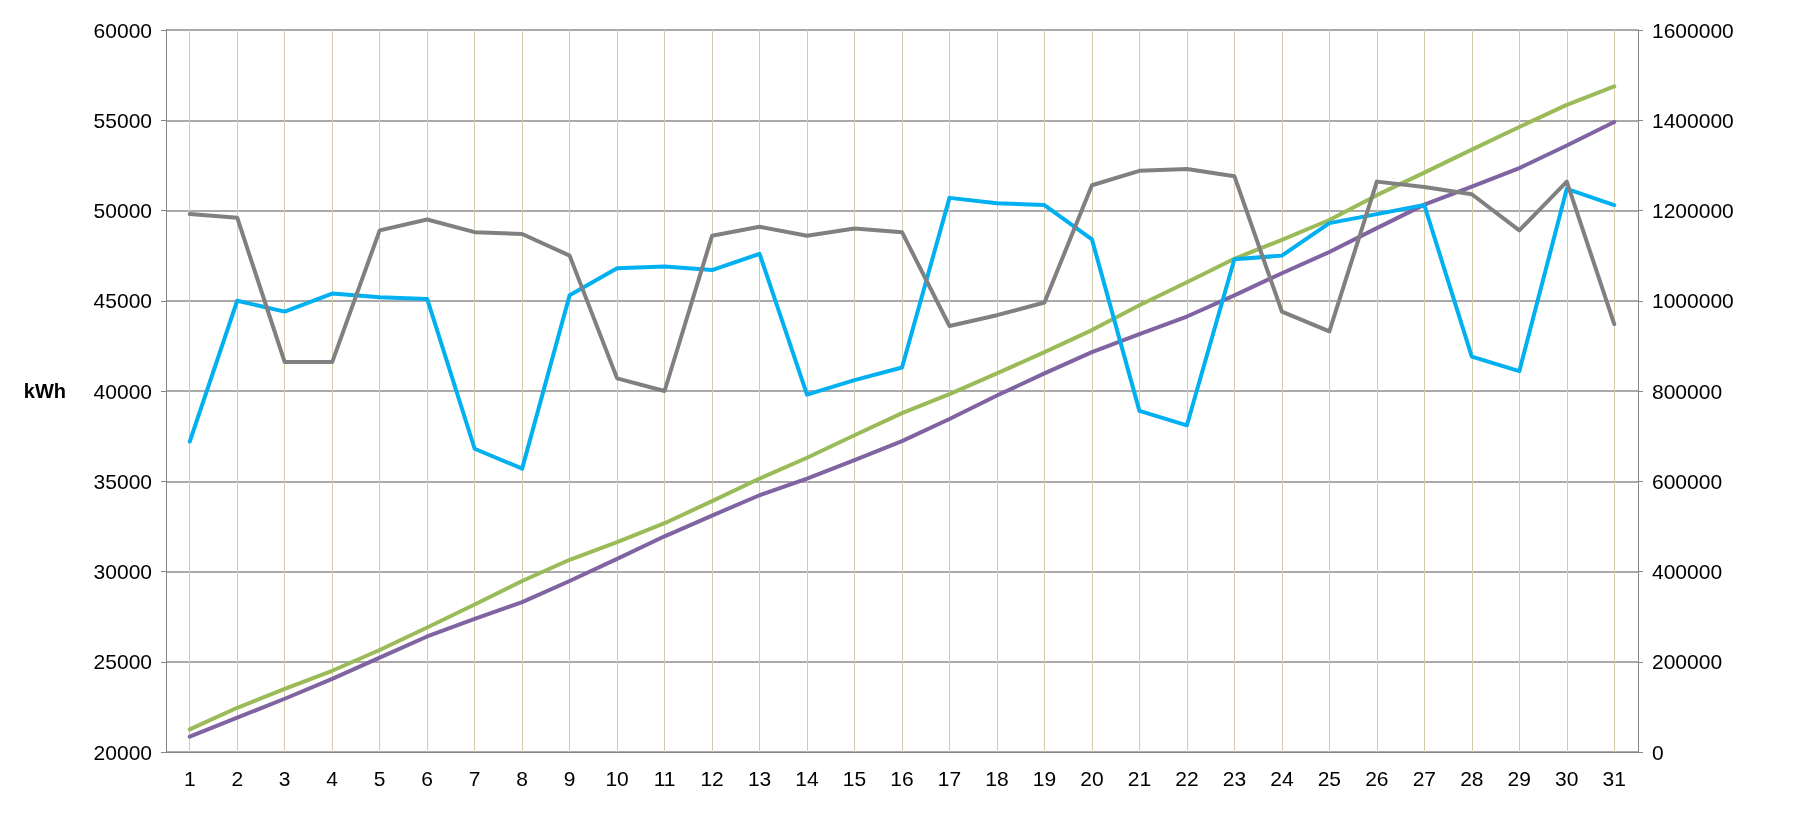 This screenshot has width=1798, height=822. What do you see at coordinates (122, 662) in the screenshot?
I see `y-tick-label: 25000` at bounding box center [122, 662].